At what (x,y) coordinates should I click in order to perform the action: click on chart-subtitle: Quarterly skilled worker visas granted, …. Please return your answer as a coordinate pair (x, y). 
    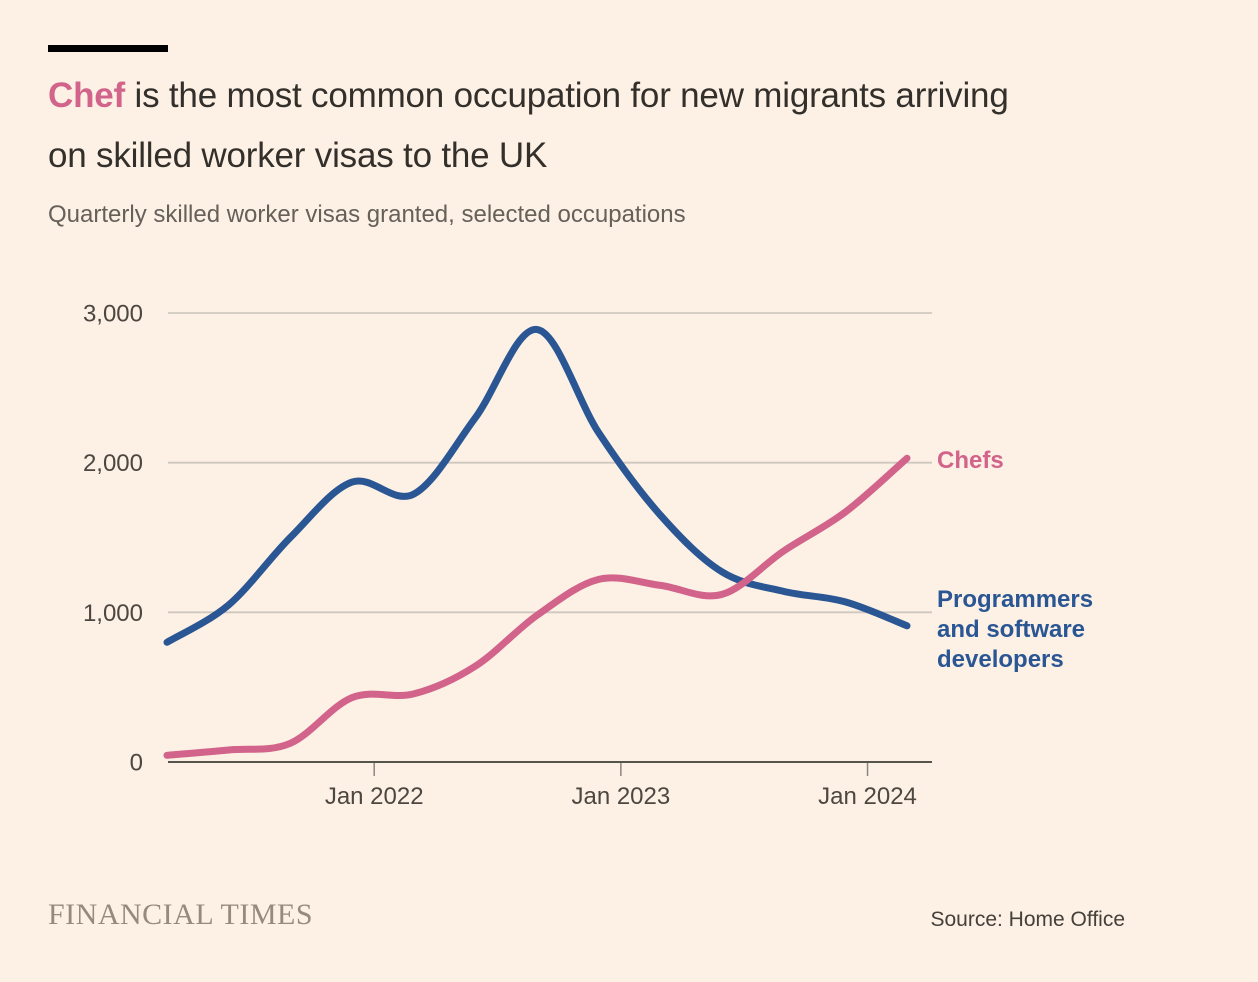
    Looking at the image, I should click on (367, 214).